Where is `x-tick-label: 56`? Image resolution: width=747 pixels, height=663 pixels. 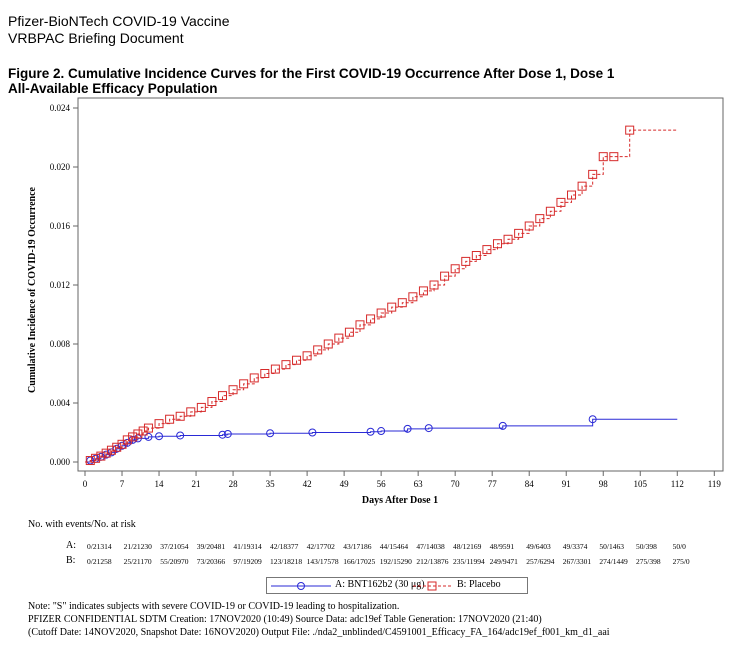 x-tick-label: 56 is located at coordinates (382, 484).